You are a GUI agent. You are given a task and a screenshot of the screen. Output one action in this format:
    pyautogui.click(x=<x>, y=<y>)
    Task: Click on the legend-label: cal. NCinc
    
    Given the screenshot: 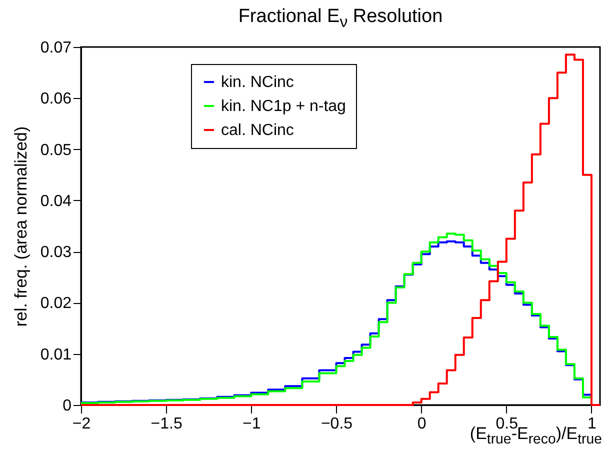 What is the action you would take?
    pyautogui.click(x=257, y=130)
    